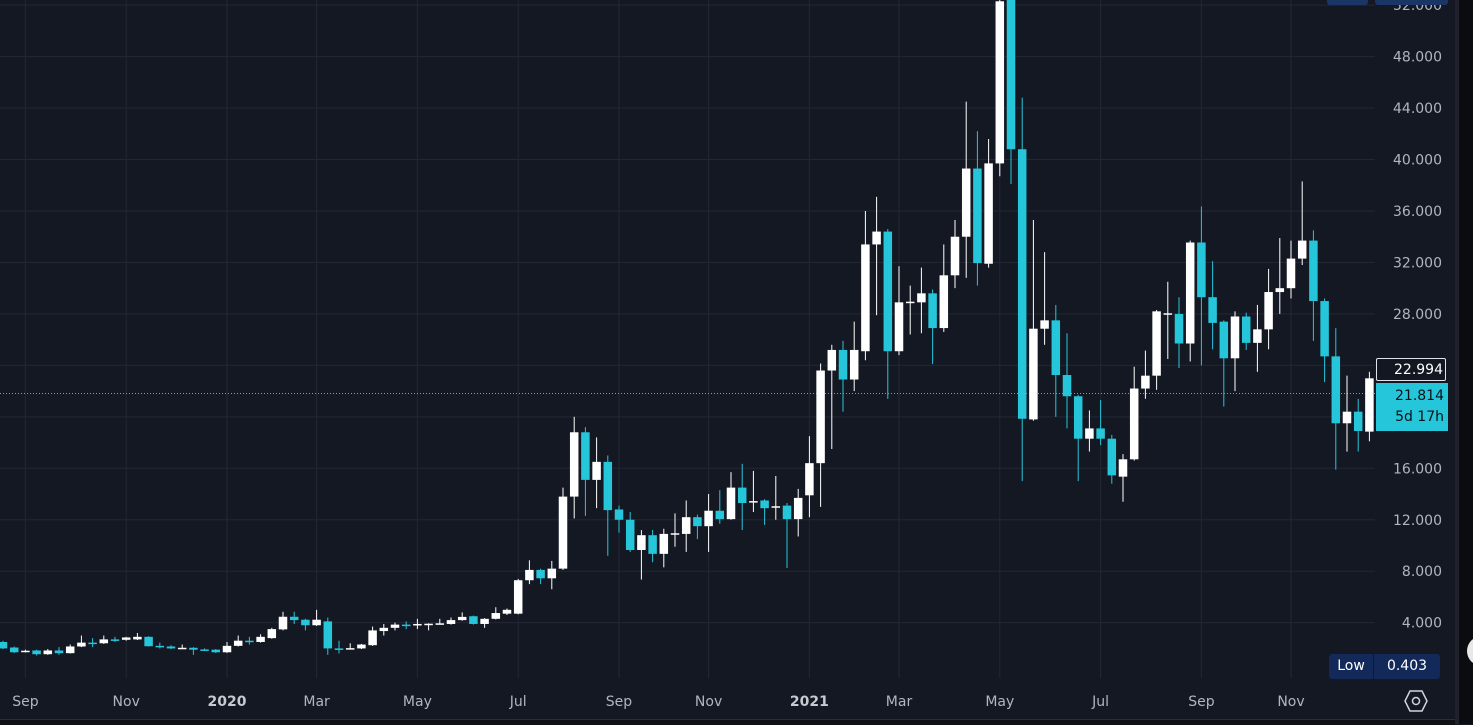  What do you see at coordinates (1412, 407) in the screenshot?
I see `last-price-label: 21.814 5d 17h` at bounding box center [1412, 407].